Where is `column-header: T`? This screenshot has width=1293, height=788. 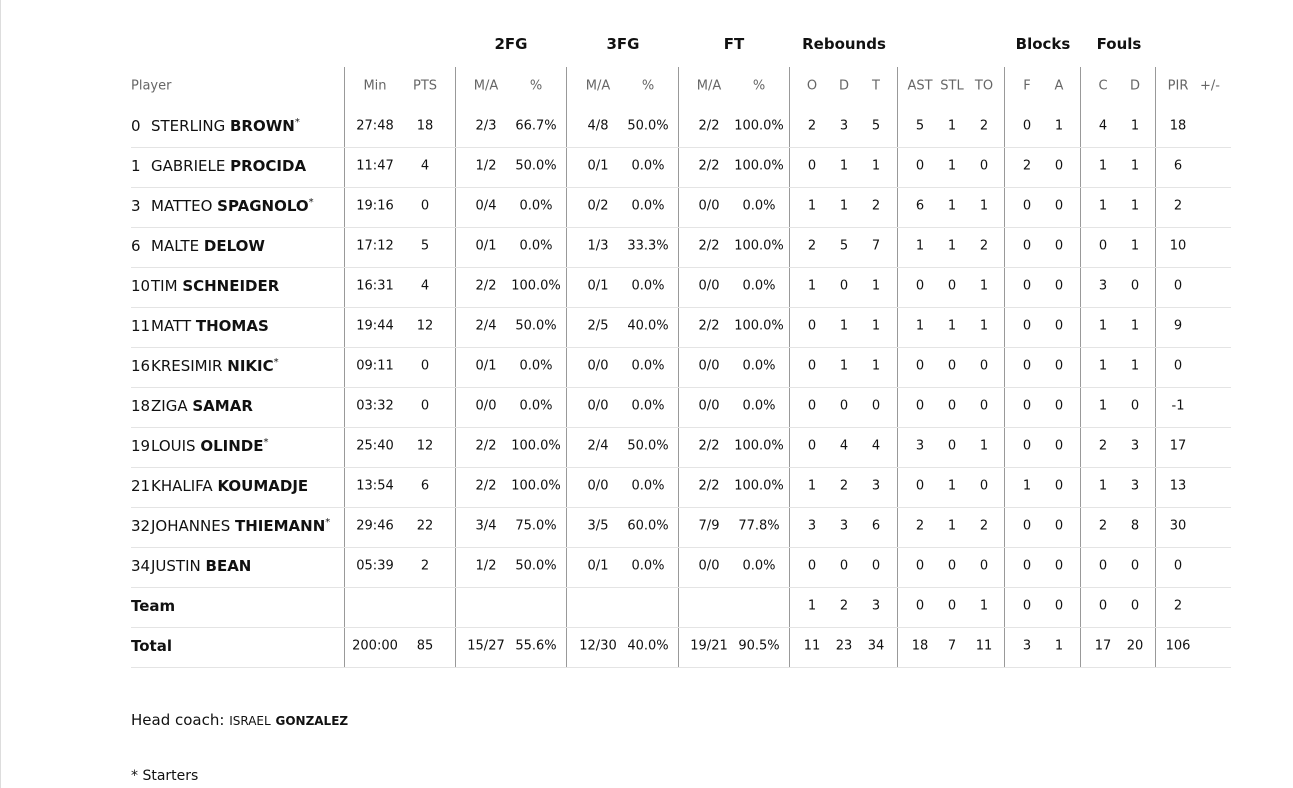 column-header: T is located at coordinates (876, 86).